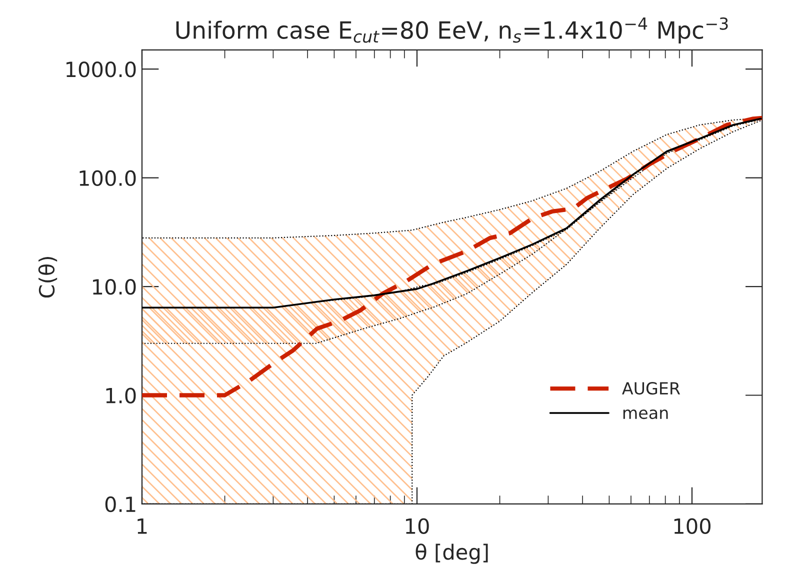 The image size is (804, 574). I want to click on x-tick-label: 100, so click(692, 526).